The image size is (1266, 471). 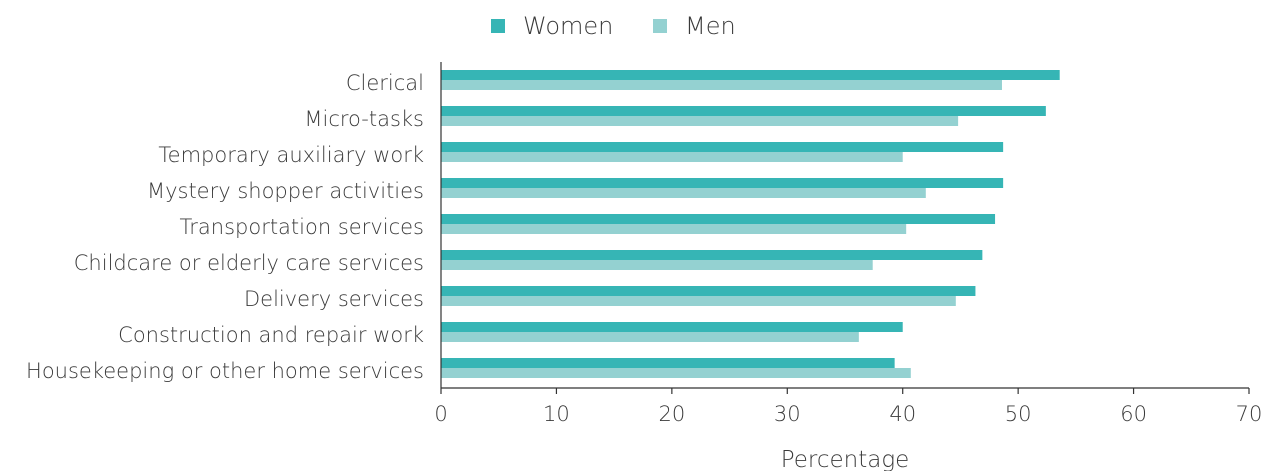 What do you see at coordinates (787, 414) in the screenshot?
I see `x-tick-label: 30` at bounding box center [787, 414].